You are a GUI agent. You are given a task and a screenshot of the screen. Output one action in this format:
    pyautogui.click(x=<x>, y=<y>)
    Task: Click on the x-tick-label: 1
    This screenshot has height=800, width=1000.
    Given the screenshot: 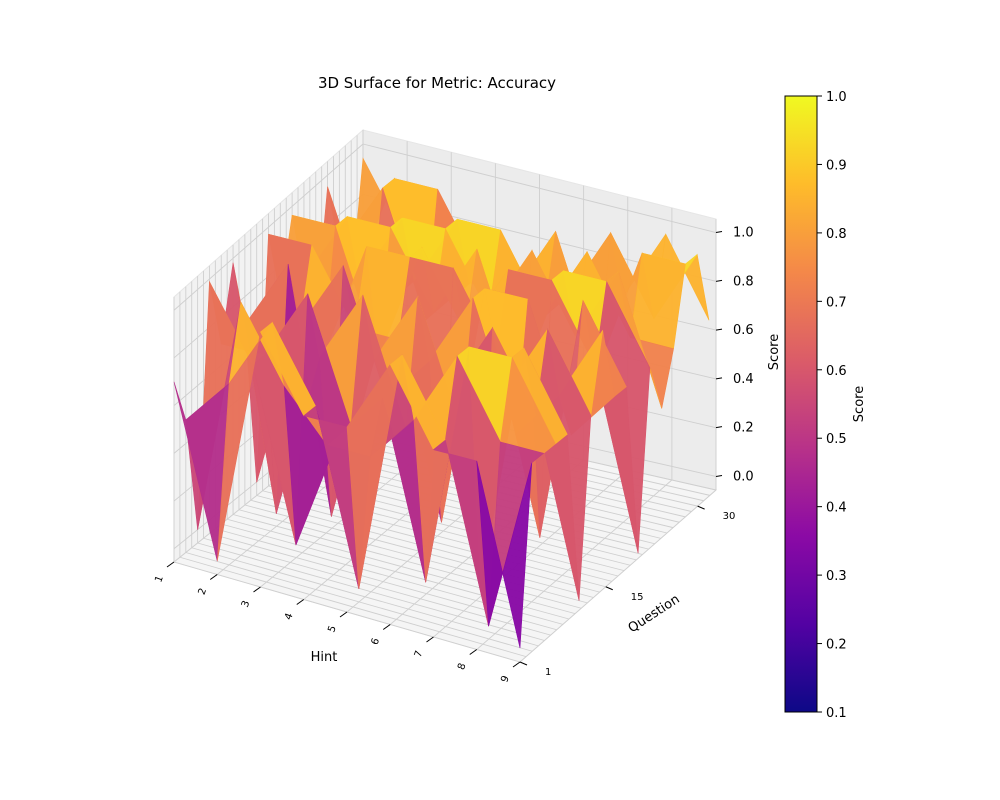 What is the action you would take?
    pyautogui.click(x=159, y=579)
    